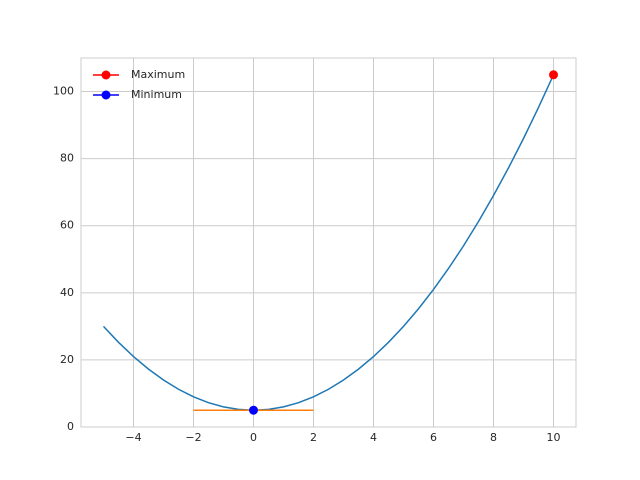 The height and width of the screenshot is (480, 640). I want to click on y-tick-label: 60, so click(67, 225).